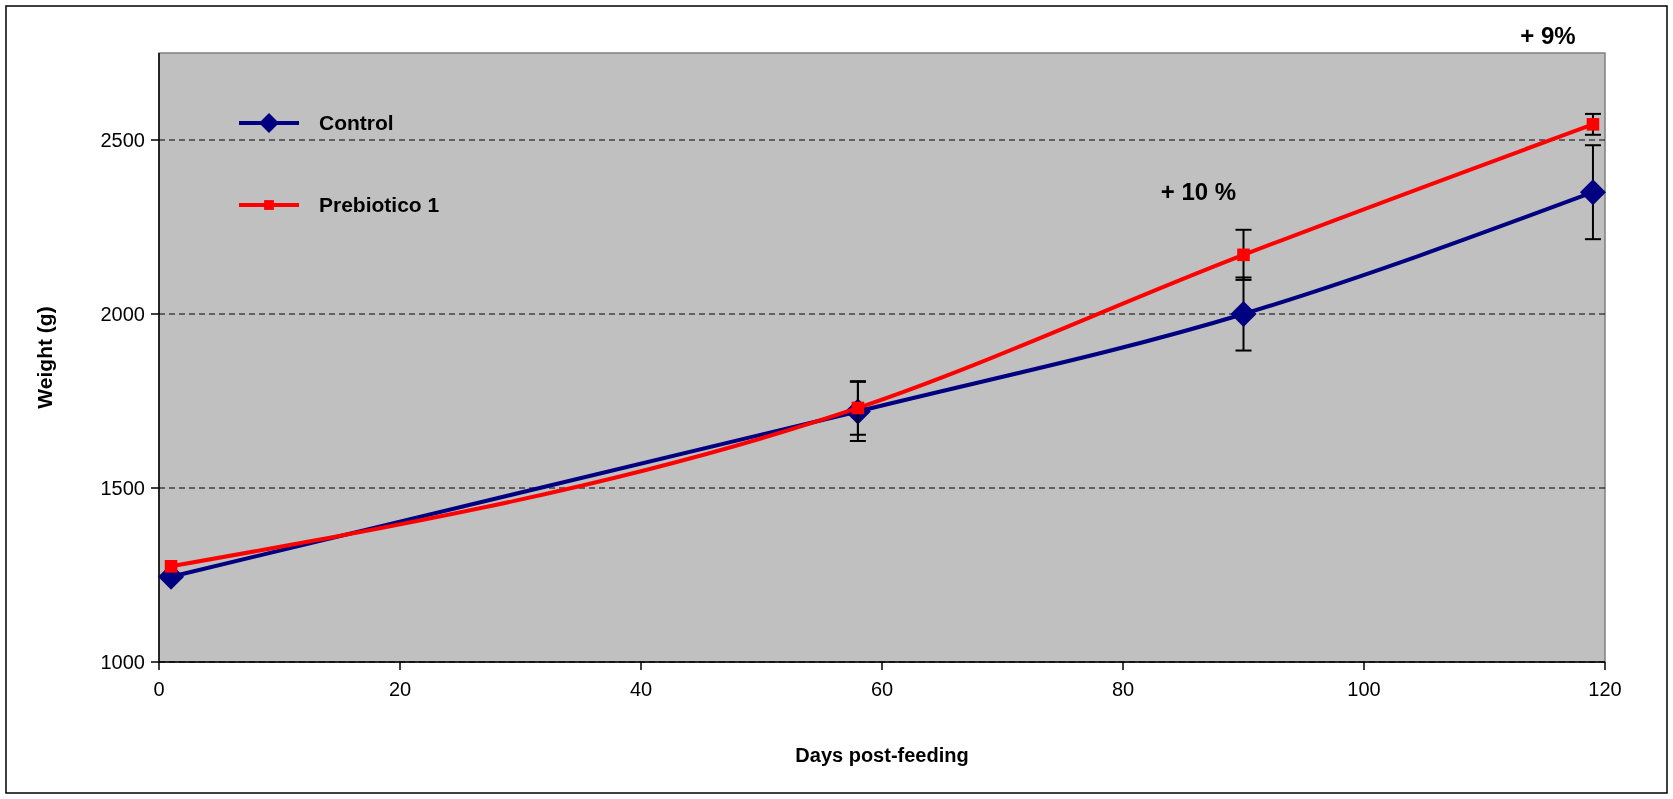  Describe the element at coordinates (122, 140) in the screenshot. I see `y-tick-label: 2500` at that location.